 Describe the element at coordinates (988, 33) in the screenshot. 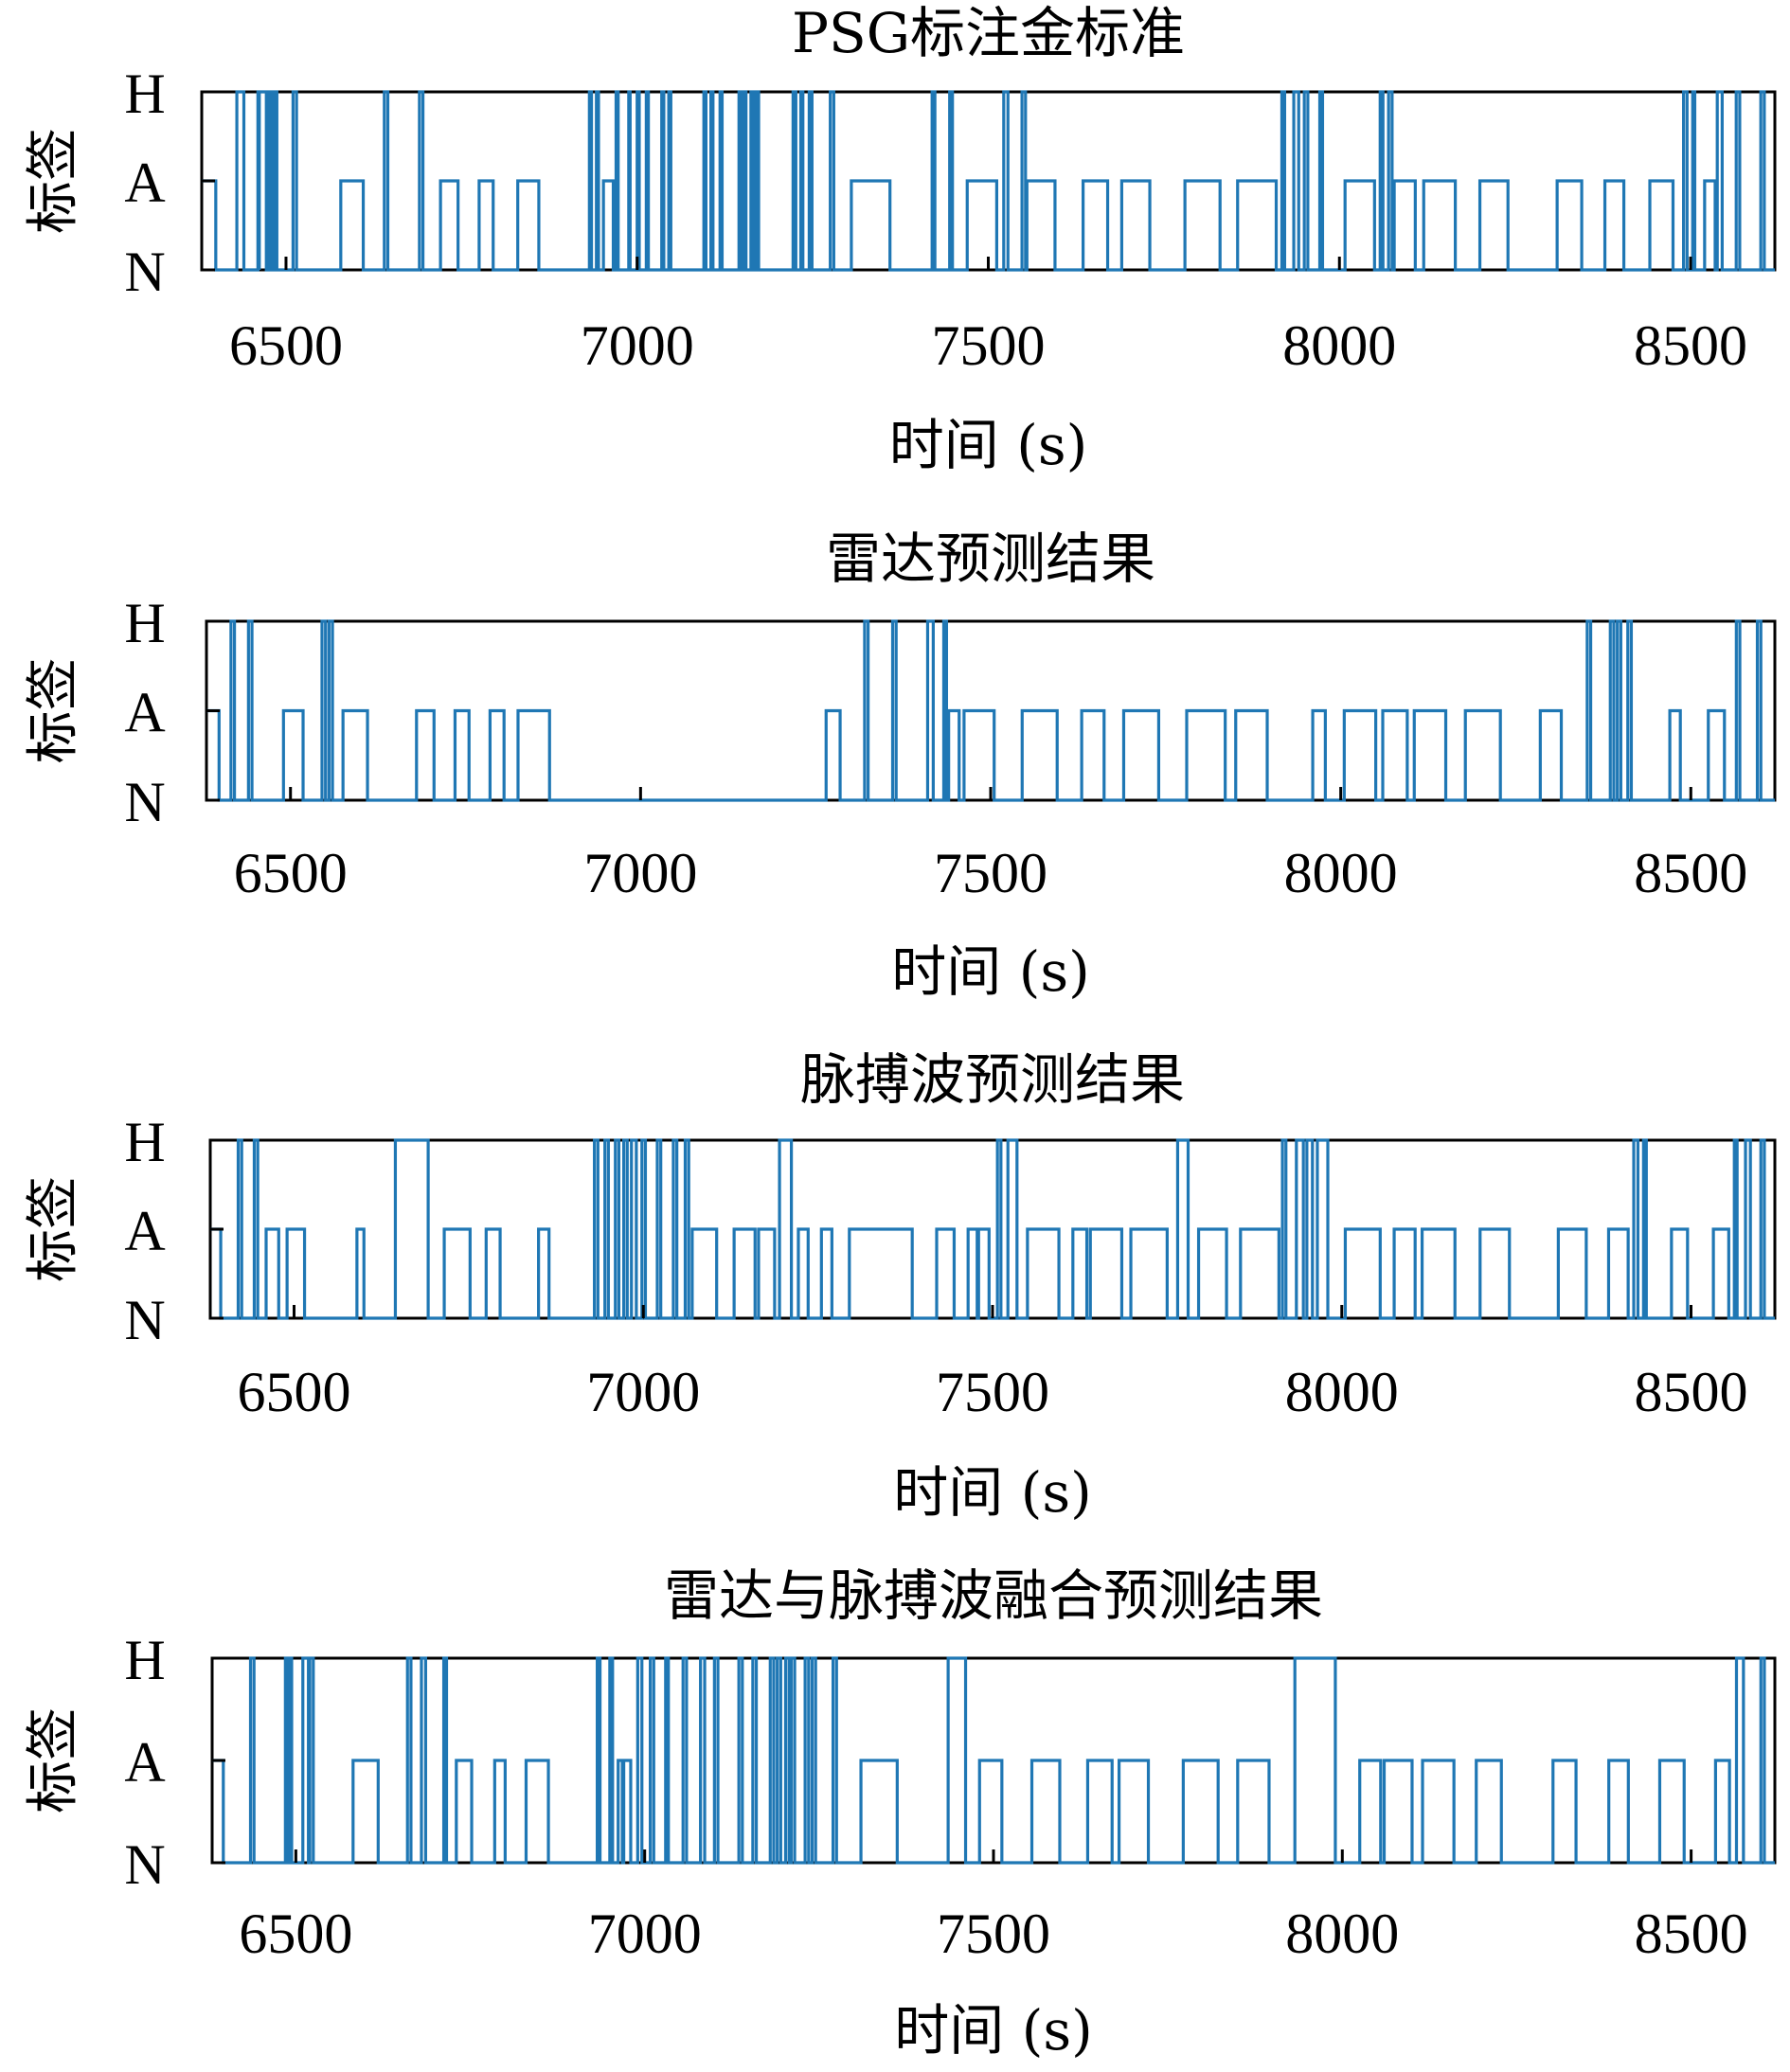

I see `subplot-title: PSG标注金标准` at that location.